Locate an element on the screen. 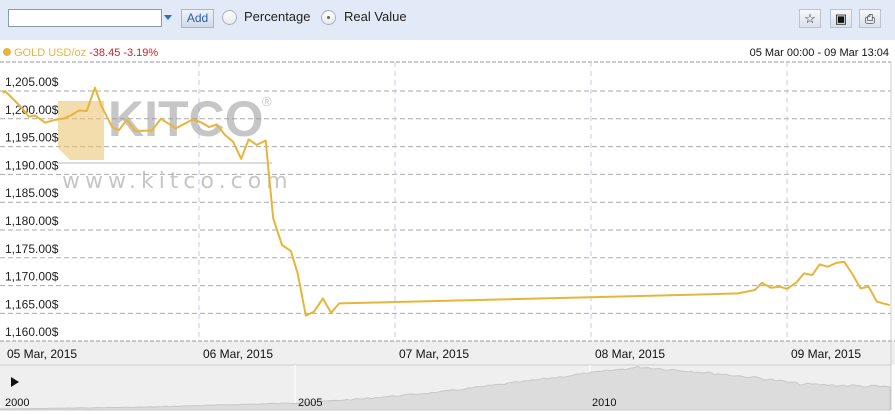 This screenshot has width=895, height=415. x-tick-label: 09 Mar, 2015 is located at coordinates (826, 354).